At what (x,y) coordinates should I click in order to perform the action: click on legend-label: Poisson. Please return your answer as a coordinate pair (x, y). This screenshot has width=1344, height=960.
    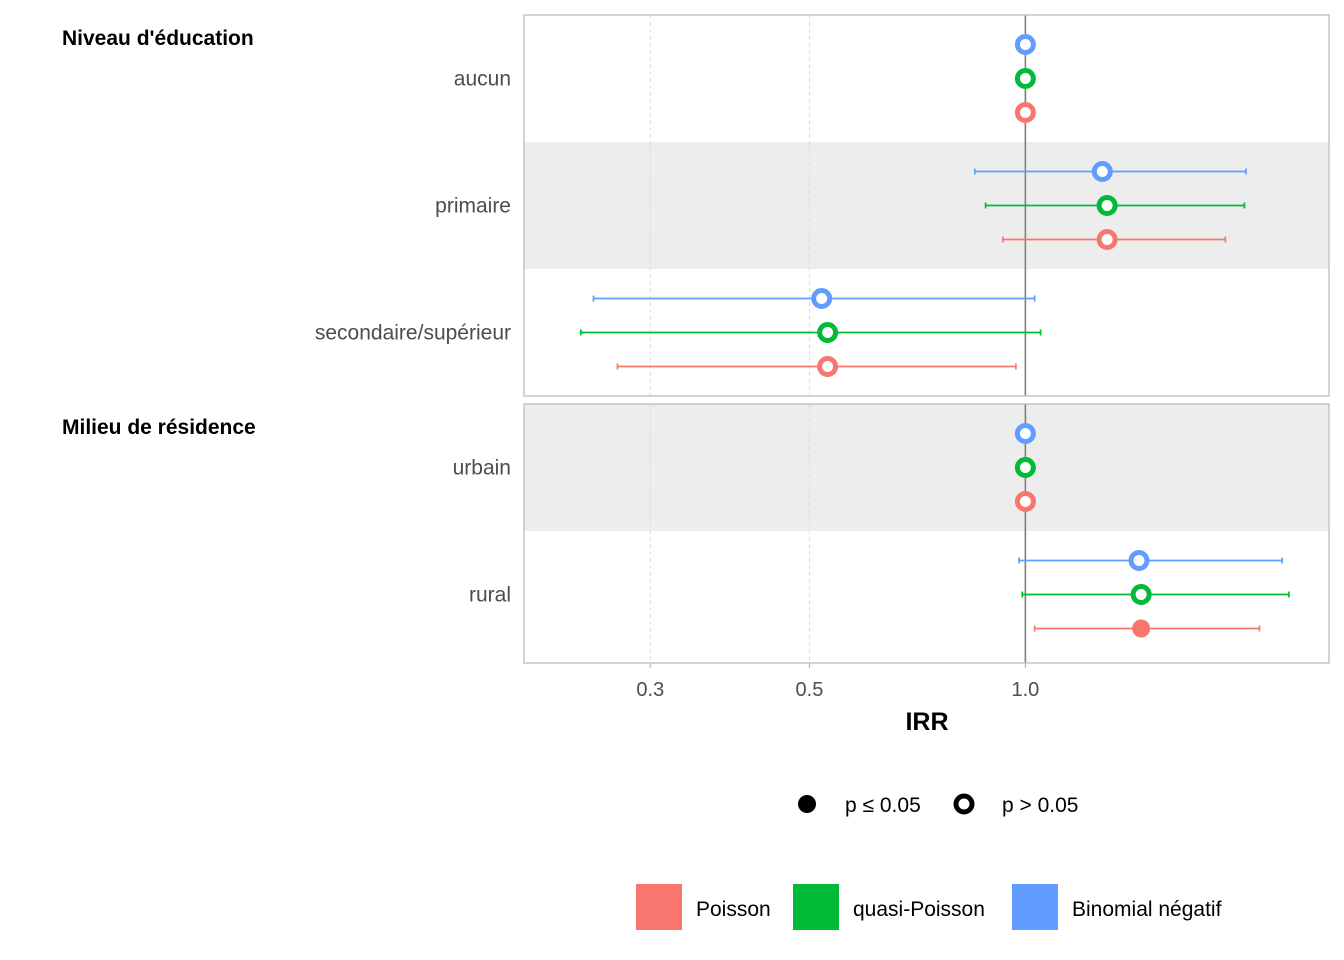
    Looking at the image, I should click on (733, 909).